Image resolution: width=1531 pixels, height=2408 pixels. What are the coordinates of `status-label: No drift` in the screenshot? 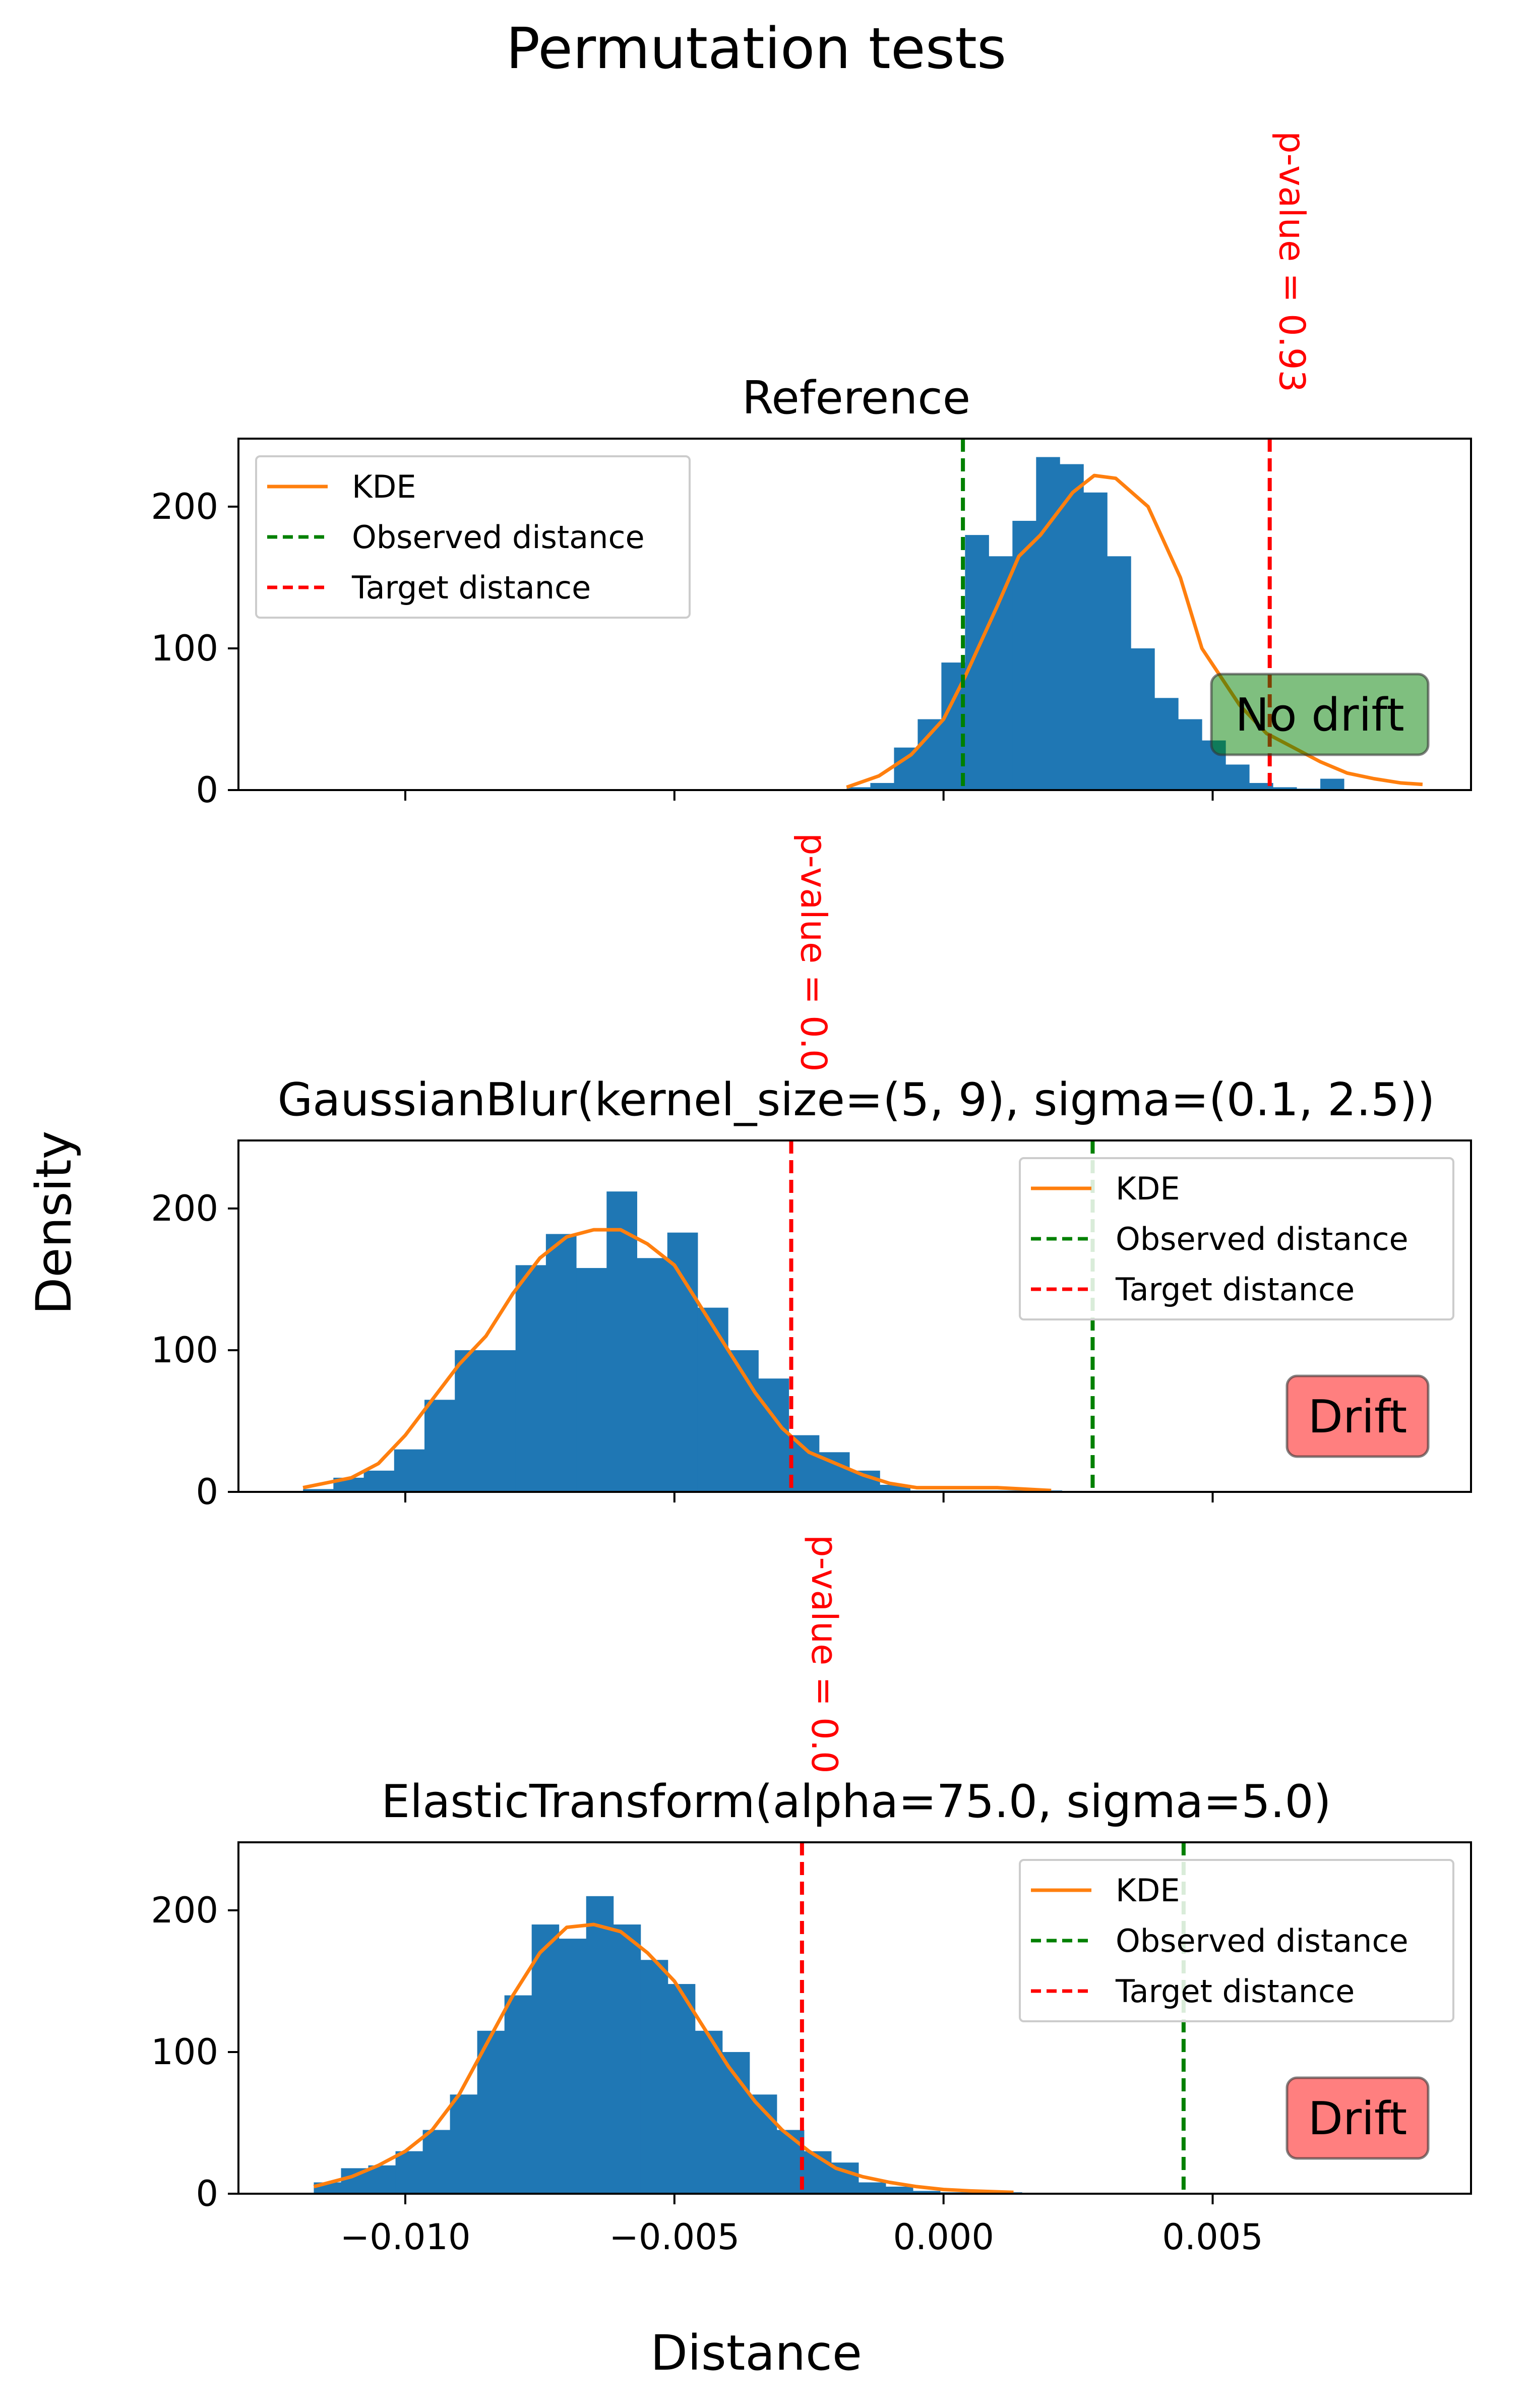 It's located at (1319, 715).